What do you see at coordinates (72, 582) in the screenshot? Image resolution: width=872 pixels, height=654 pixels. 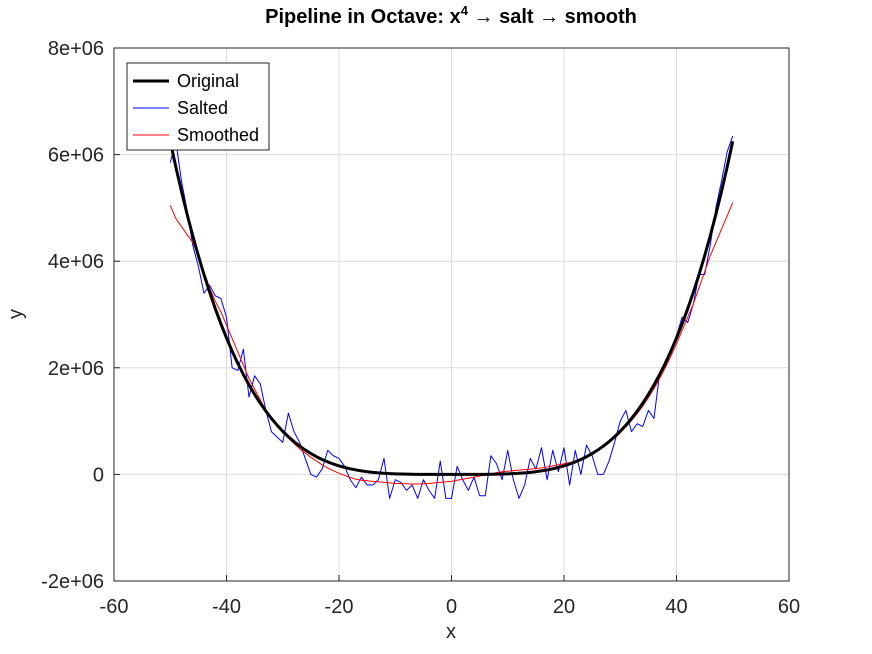 I see `y-tick-label: -2e+06` at bounding box center [72, 582].